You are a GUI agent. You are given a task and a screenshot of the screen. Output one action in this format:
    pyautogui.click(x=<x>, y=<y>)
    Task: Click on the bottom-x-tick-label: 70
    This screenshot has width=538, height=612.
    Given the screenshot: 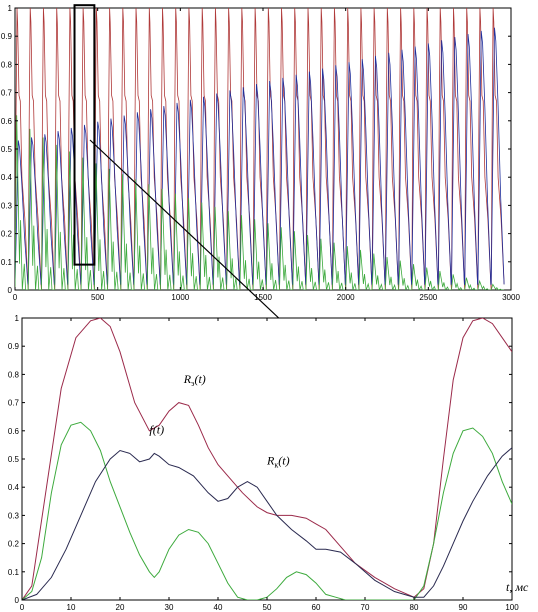 What is the action you would take?
    pyautogui.click(x=365, y=607)
    